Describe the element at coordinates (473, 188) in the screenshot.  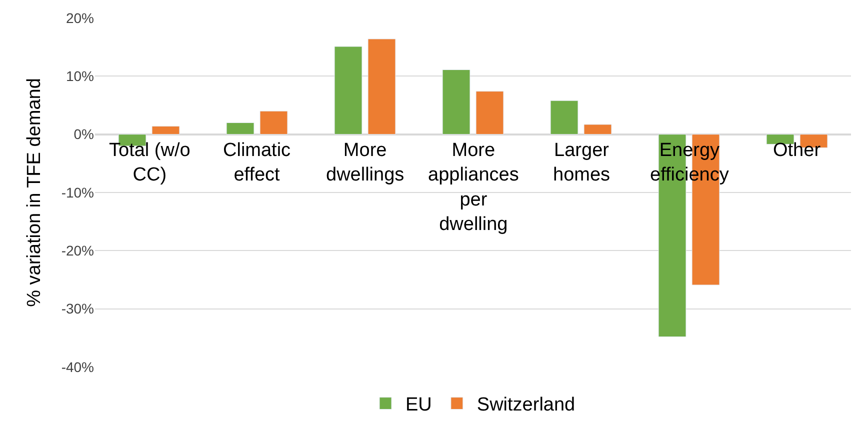
I see `x-tick-label: More appliances per dwelling` at that location.